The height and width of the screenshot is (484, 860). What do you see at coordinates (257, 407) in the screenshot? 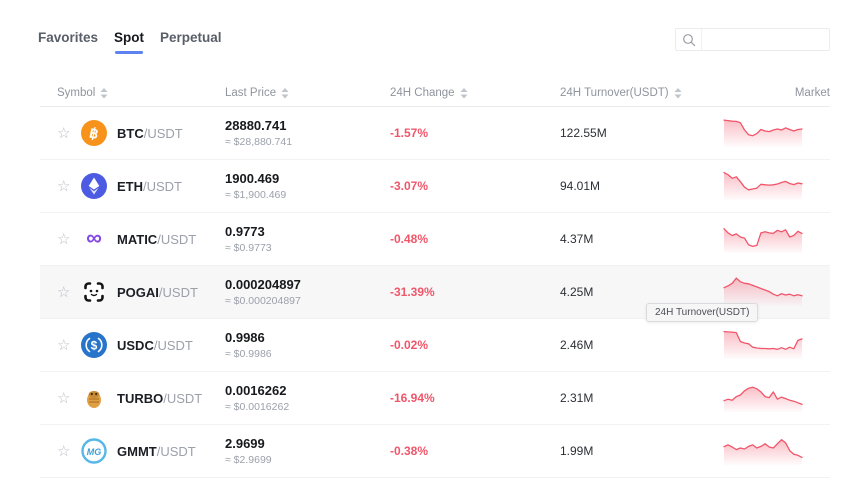
I see `usd-approx-price: ≈ $0.0016262` at bounding box center [257, 407].